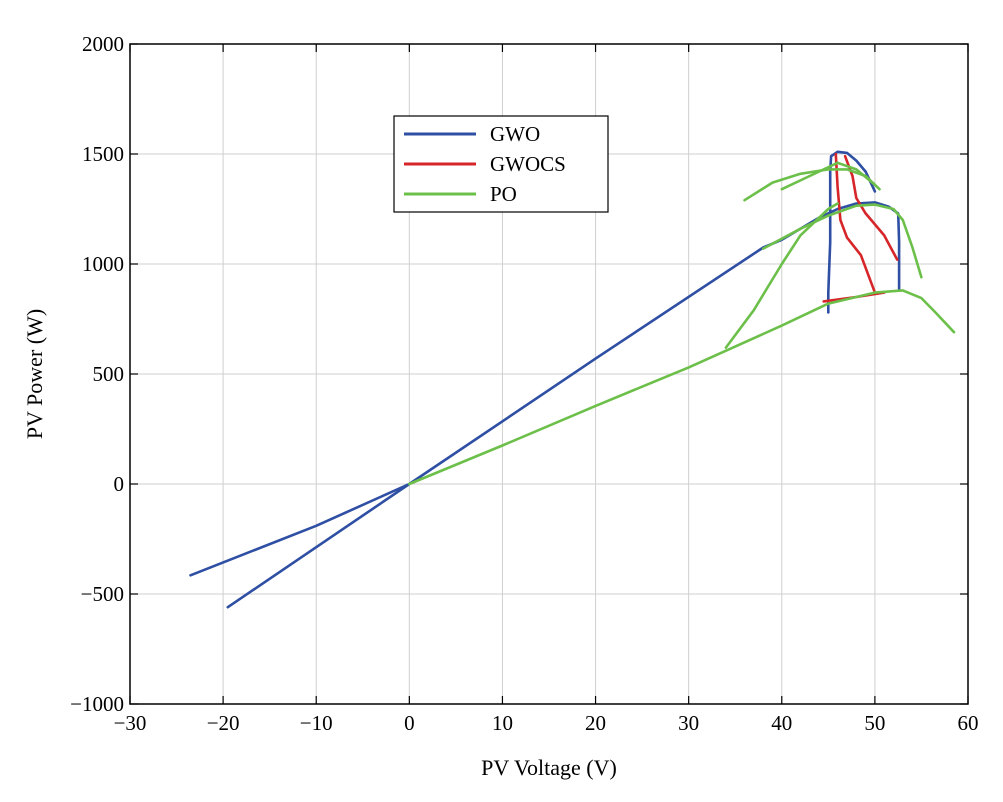 The height and width of the screenshot is (802, 1003). Describe the element at coordinates (855, 223) in the screenshot. I see `series-line-gwocs` at that location.